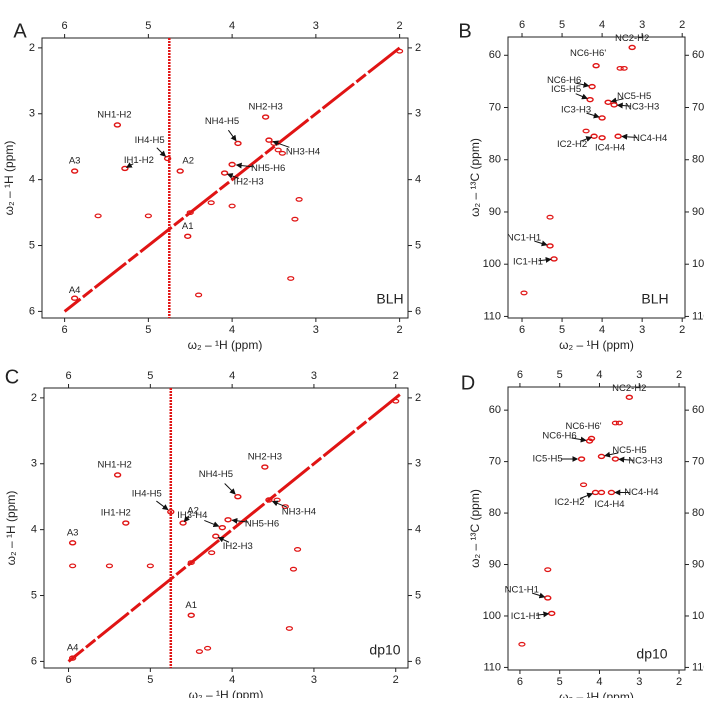 This screenshot has height=703, width=704. I want to click on y-tick-label: 2, so click(418, 398).